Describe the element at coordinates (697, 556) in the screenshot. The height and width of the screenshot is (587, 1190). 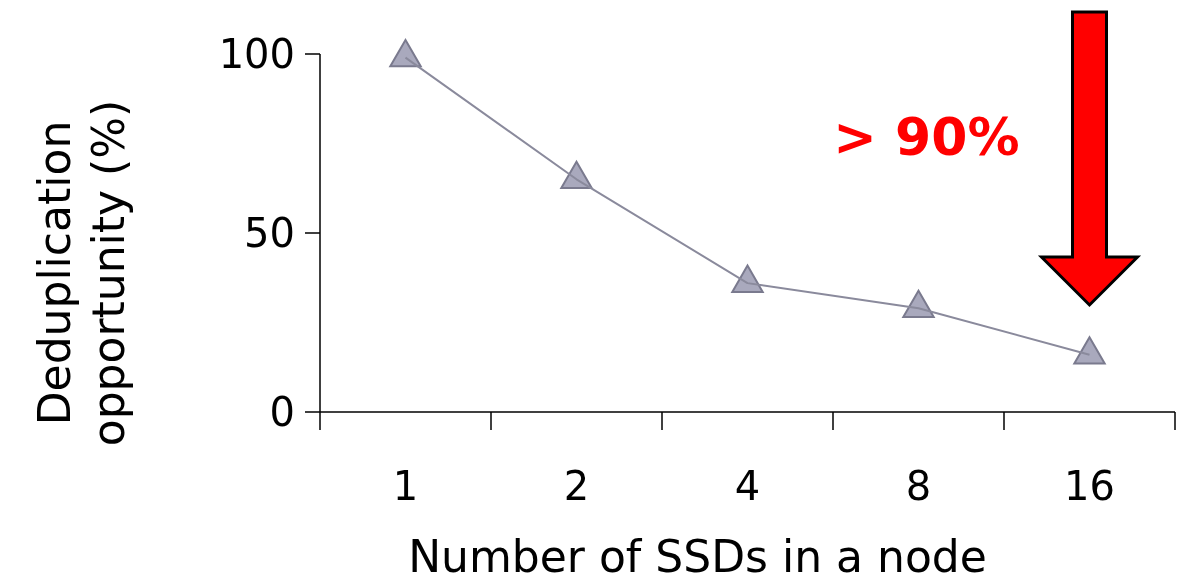
I see `x-axis-title: Number of SSDs in a node` at that location.